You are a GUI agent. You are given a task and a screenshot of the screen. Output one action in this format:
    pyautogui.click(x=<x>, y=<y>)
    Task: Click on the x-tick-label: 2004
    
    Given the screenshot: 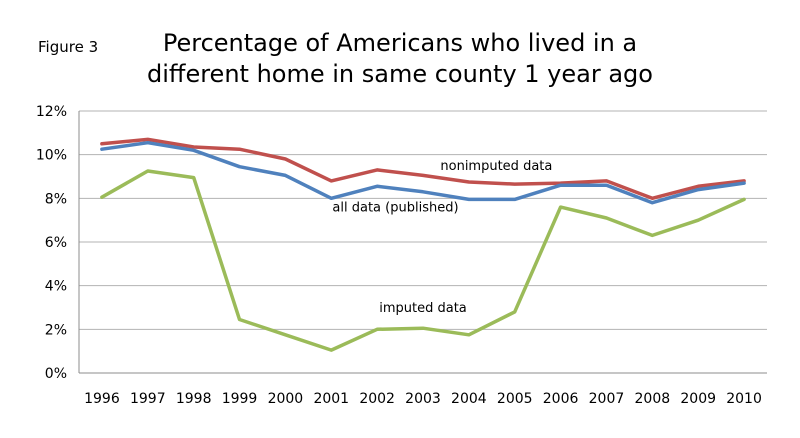 What is the action you would take?
    pyautogui.click(x=469, y=399)
    